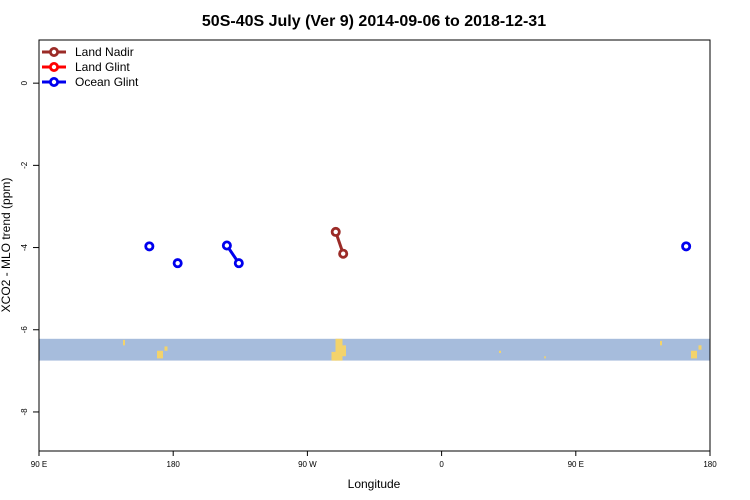  What do you see at coordinates (24, 165) in the screenshot?
I see `y-tick-label: -2` at bounding box center [24, 165].